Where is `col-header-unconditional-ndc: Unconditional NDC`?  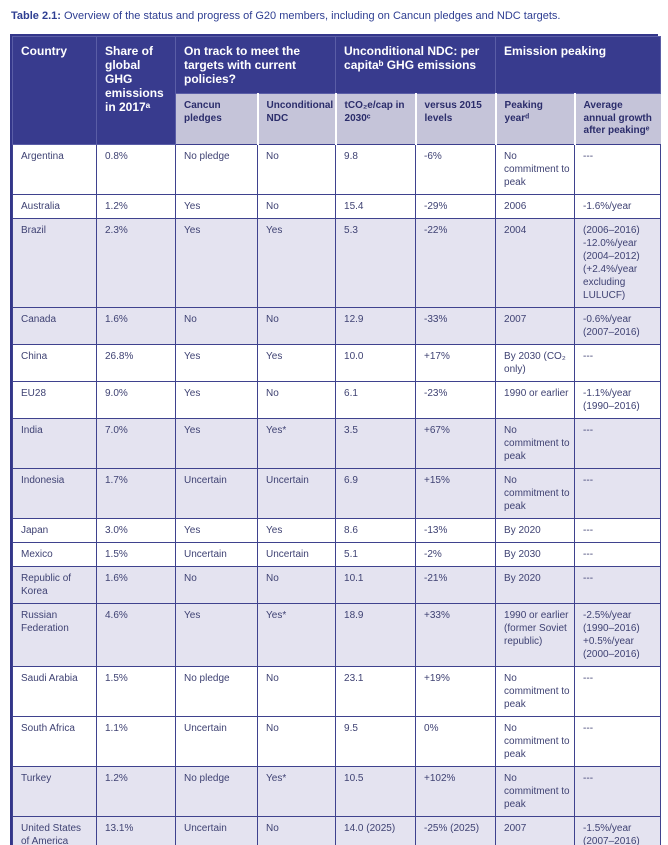 col-header-unconditional-ndc: Unconditional NDC is located at coordinates (296, 119).